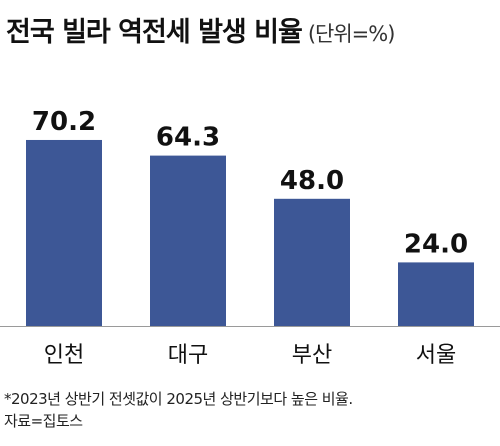 This screenshot has width=500, height=446. Describe the element at coordinates (188, 355) in the screenshot. I see `category-label-2: 대구` at that location.